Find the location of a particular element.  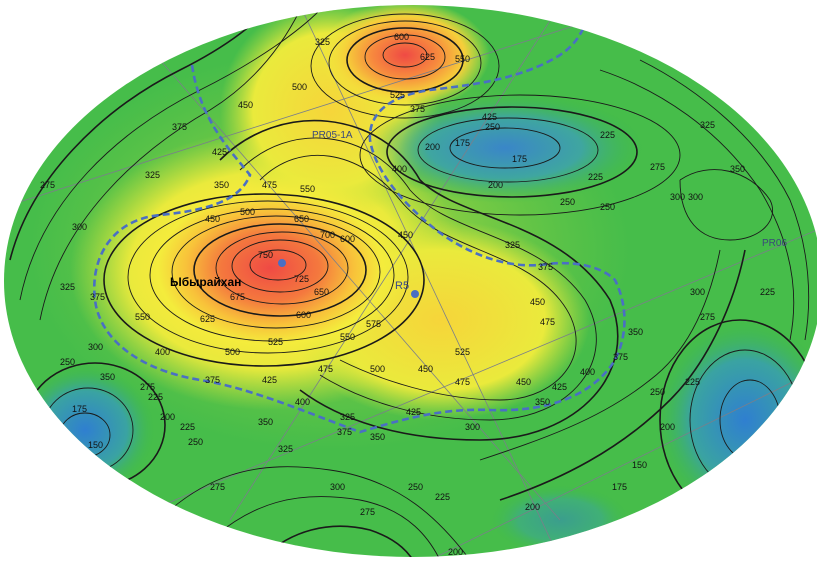

well-label-r5: R5 is located at coordinates (402, 286).